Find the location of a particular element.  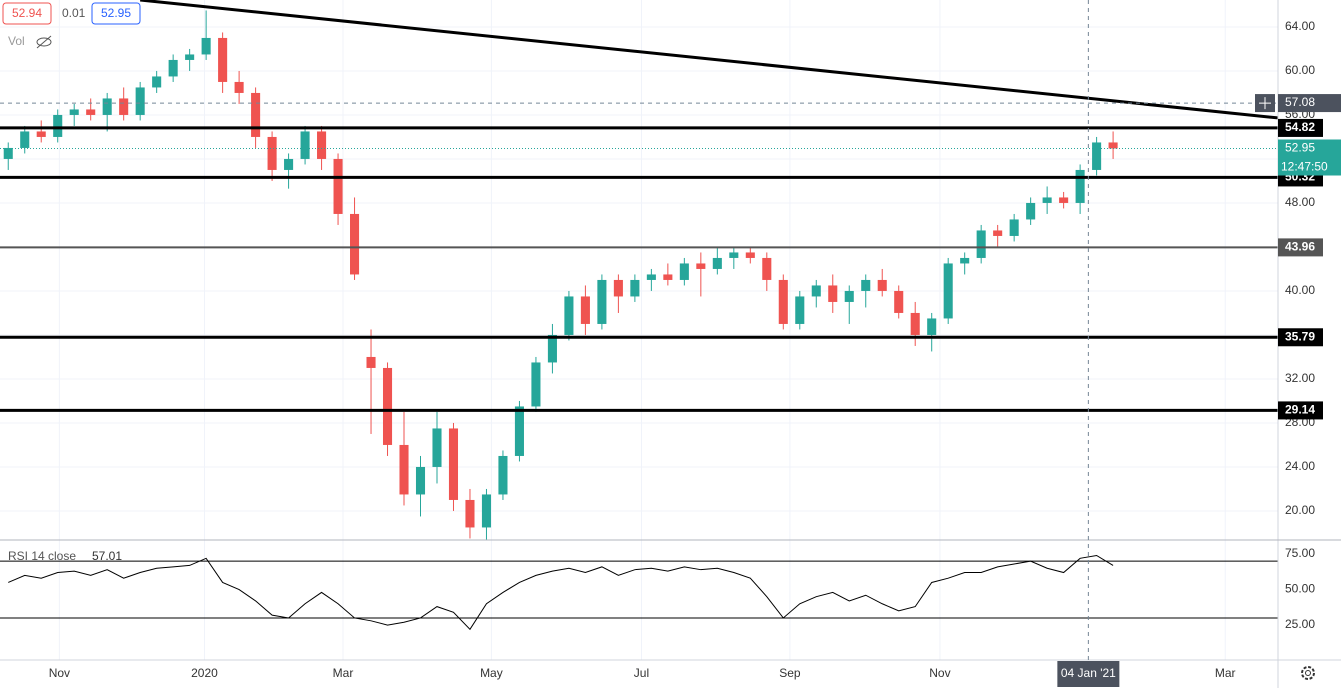

level-label: 54.82 is located at coordinates (1300, 127).